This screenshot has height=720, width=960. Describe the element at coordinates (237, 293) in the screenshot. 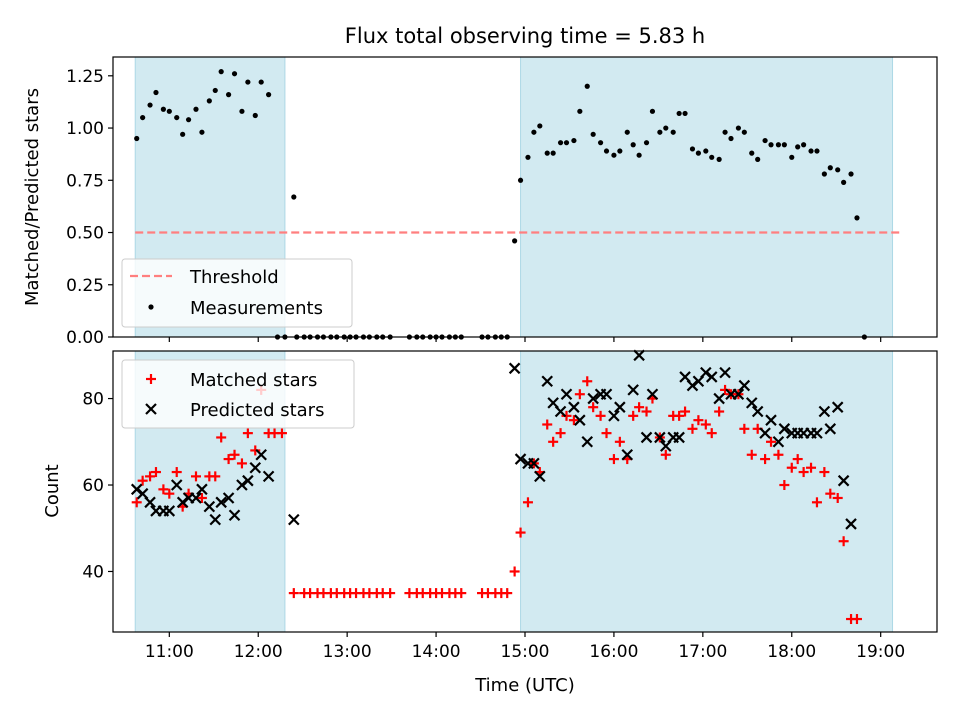

I see `top-legend-box` at that location.